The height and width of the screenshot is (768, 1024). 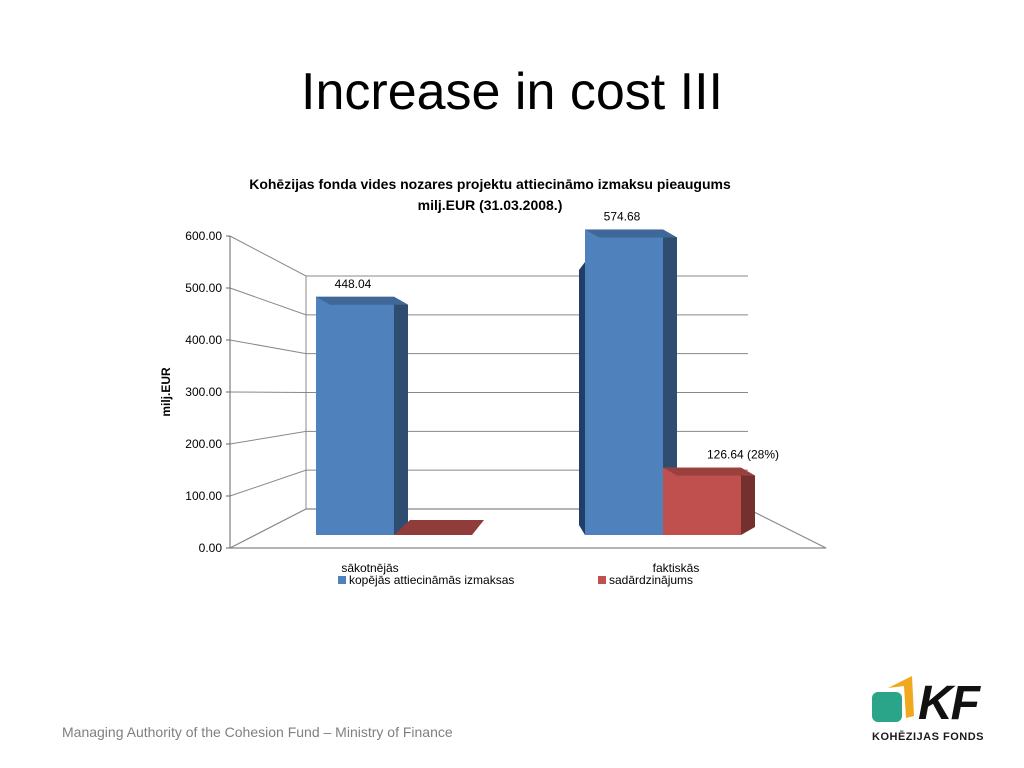 I want to click on kf-logo, so click(x=893, y=699).